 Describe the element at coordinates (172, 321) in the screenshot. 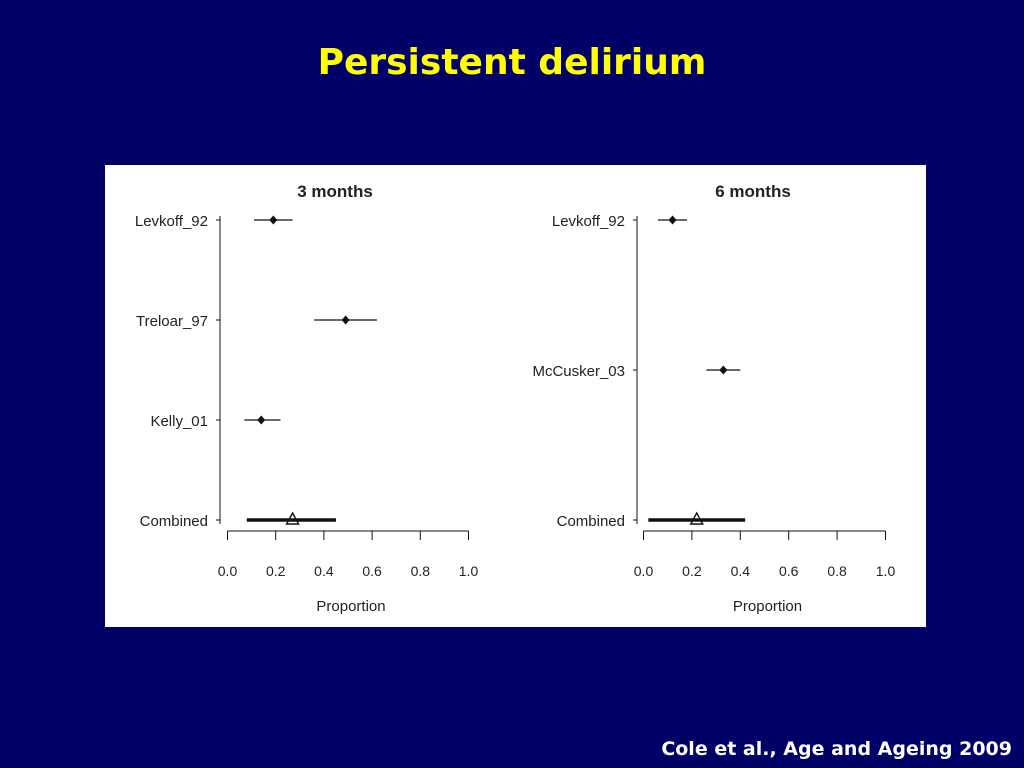

I see `row-label: Treloar_97` at that location.